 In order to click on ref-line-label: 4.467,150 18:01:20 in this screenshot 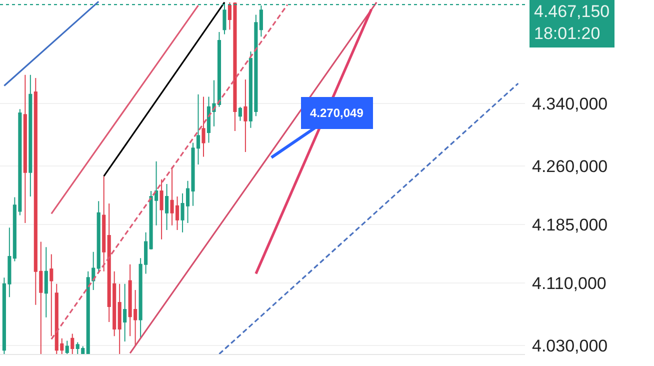, I will do `click(572, 23)`.